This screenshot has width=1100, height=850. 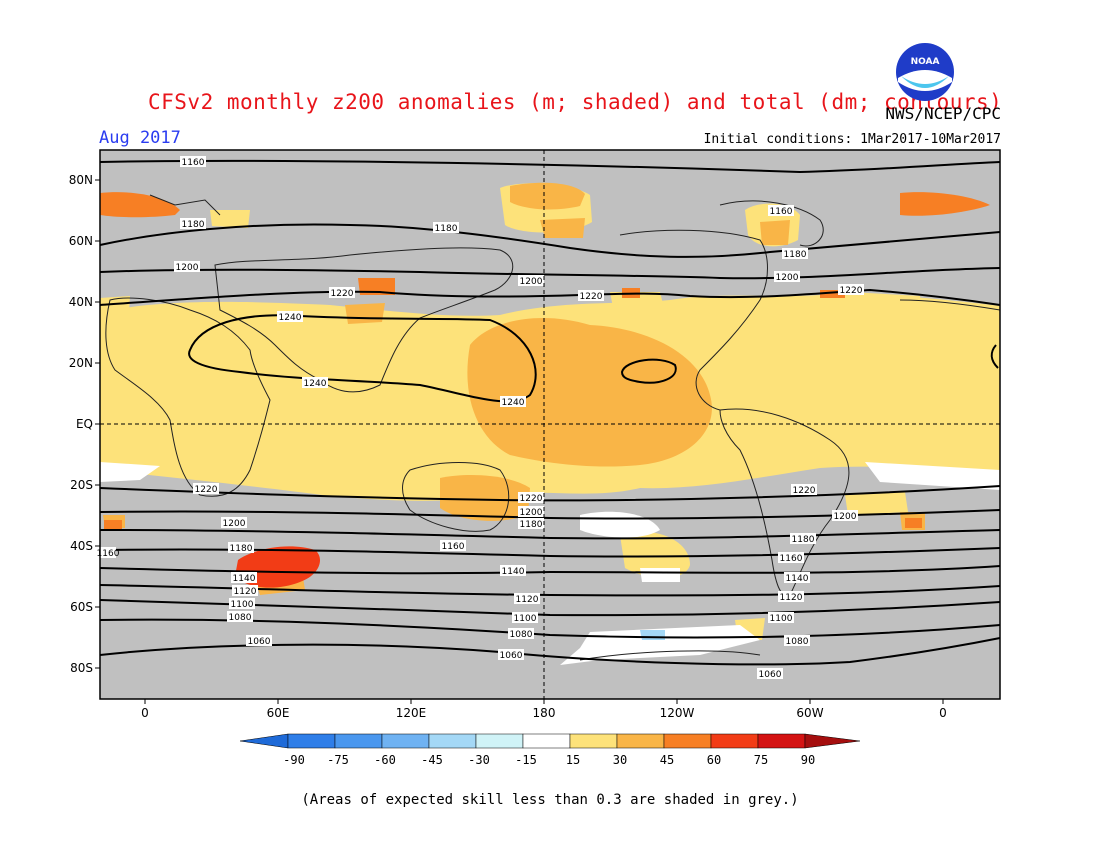 I want to click on colorbar-label: 45, so click(x=667, y=760).